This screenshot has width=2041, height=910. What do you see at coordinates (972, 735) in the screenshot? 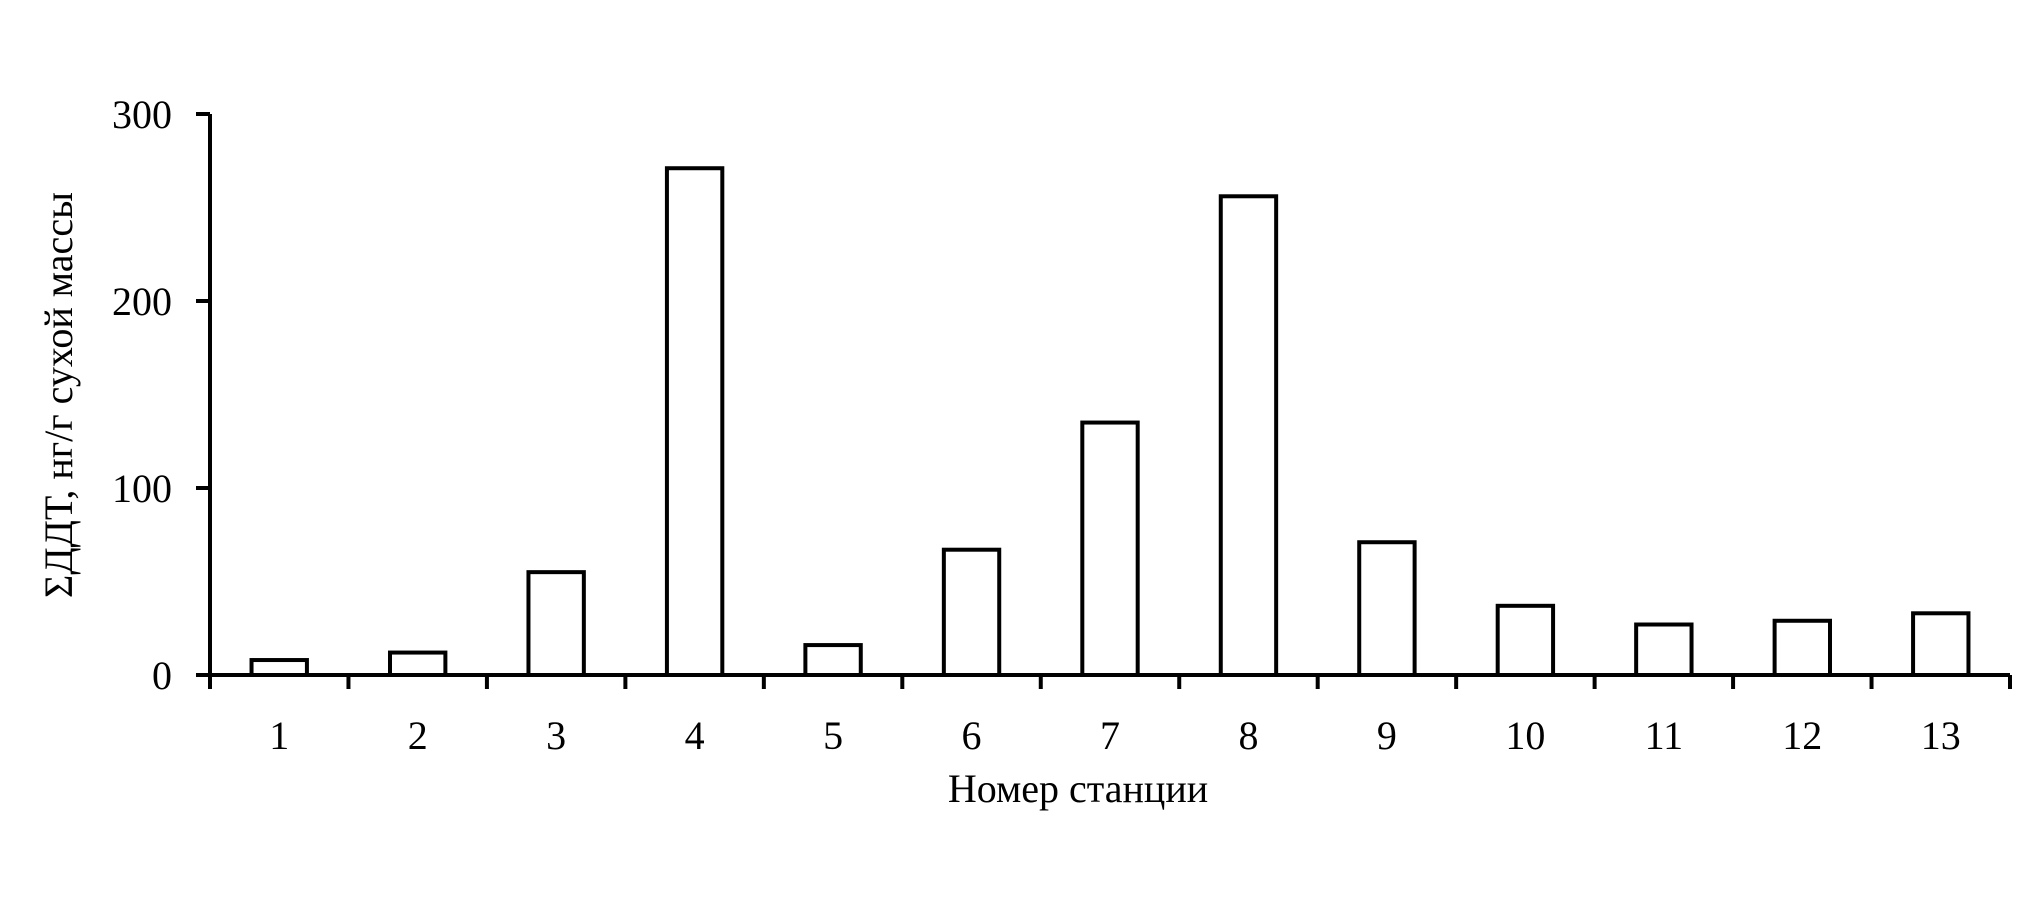
I see `x-tick-label: 6` at bounding box center [972, 735].